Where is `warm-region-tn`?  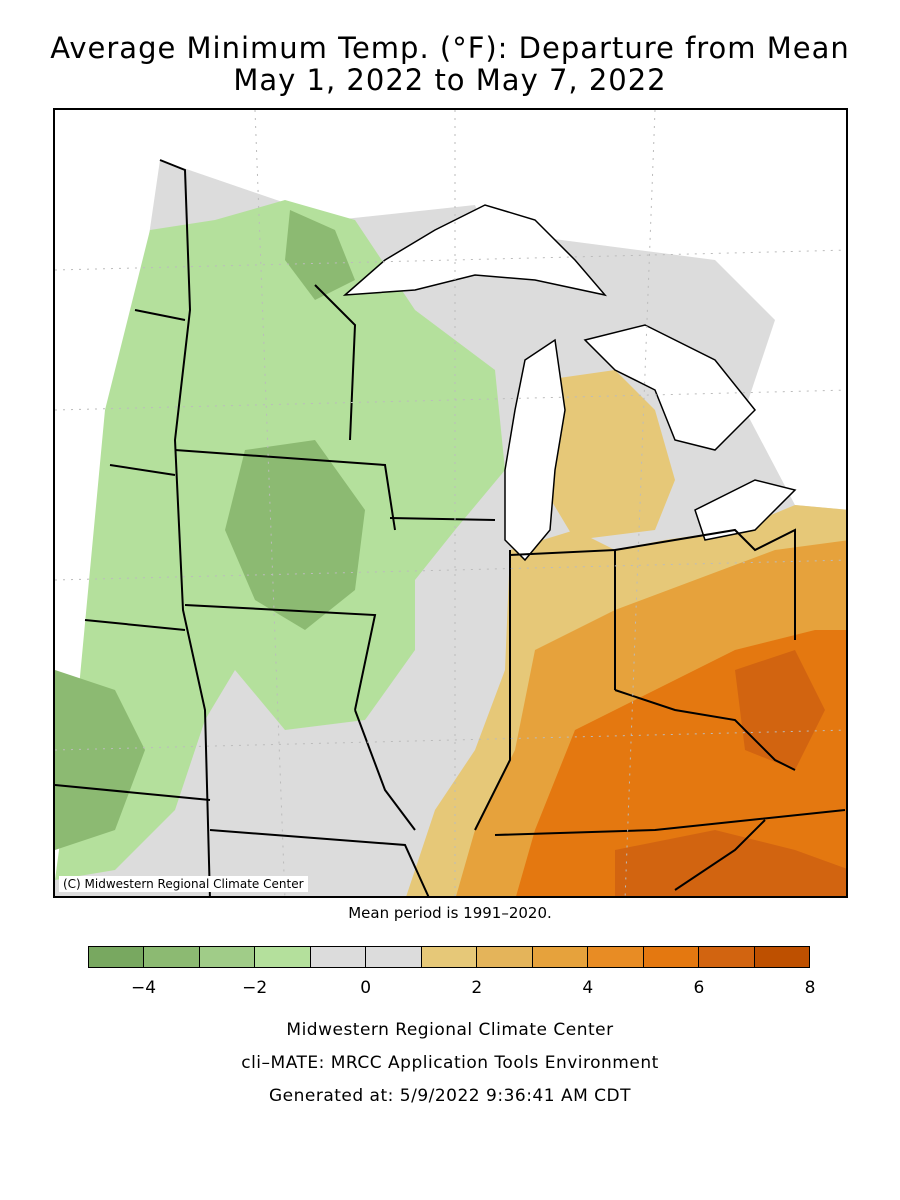 warm-region-tn is located at coordinates (730, 863).